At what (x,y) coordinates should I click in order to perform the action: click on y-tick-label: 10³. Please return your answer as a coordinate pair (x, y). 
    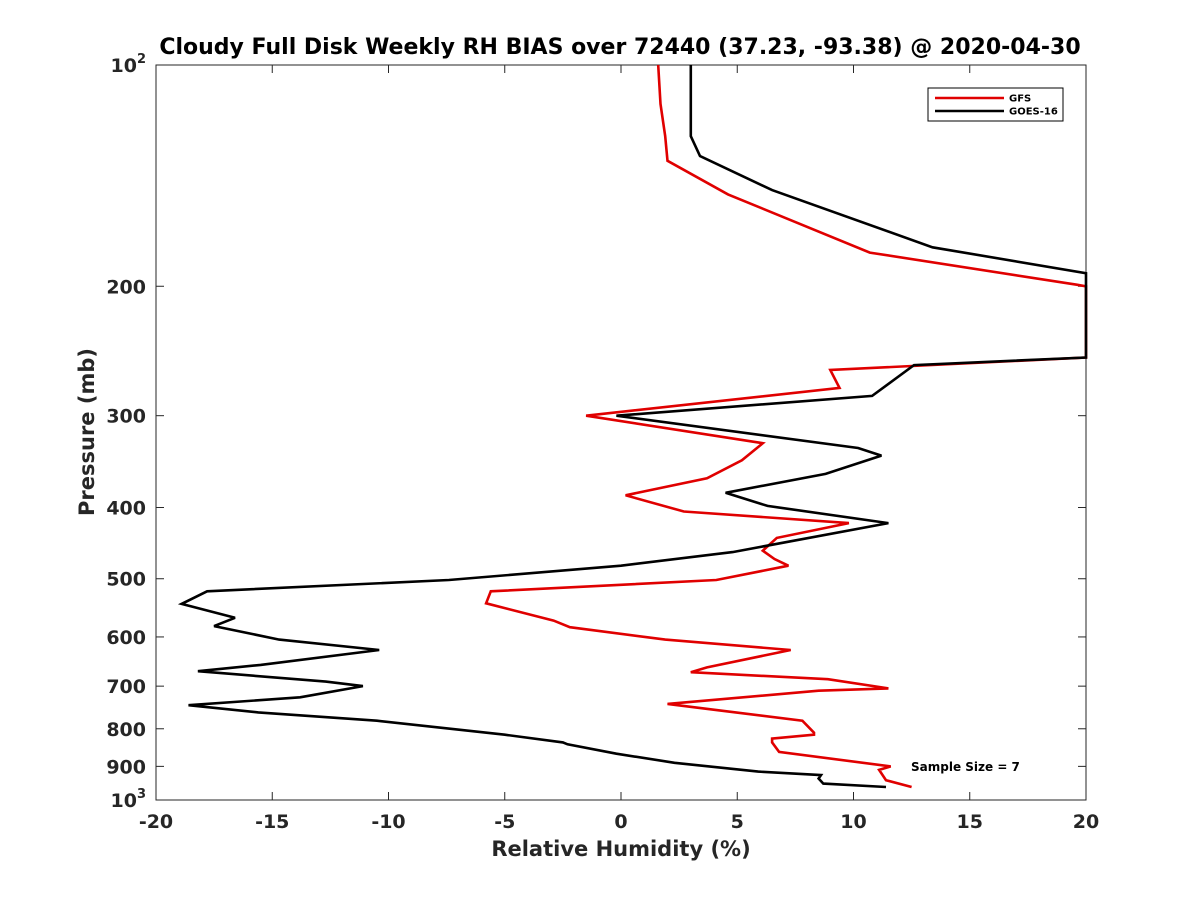
    Looking at the image, I should click on (129, 799).